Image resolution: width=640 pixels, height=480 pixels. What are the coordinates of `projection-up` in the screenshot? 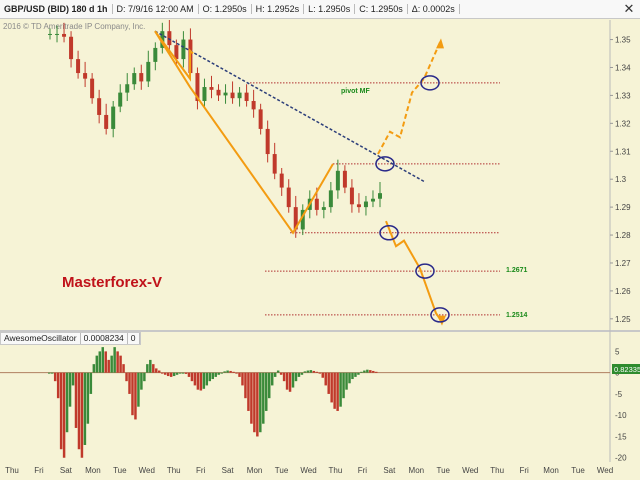 It's located at (409, 98).